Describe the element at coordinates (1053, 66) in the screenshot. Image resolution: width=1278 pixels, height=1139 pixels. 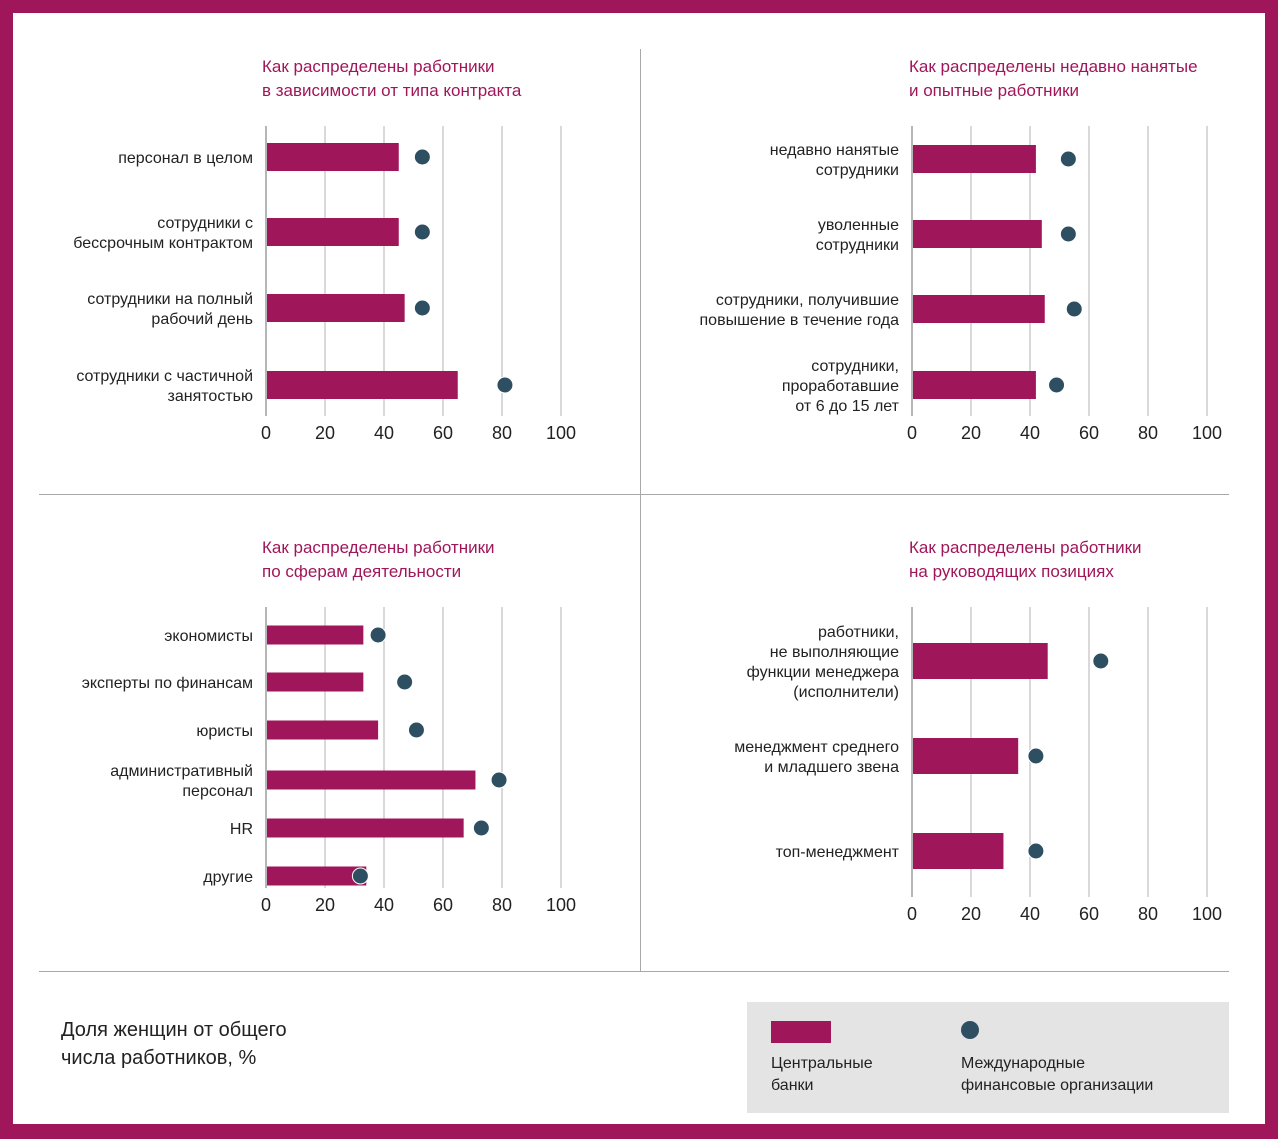
I see `chart-title-line: Как распределены недавно нанятые` at that location.